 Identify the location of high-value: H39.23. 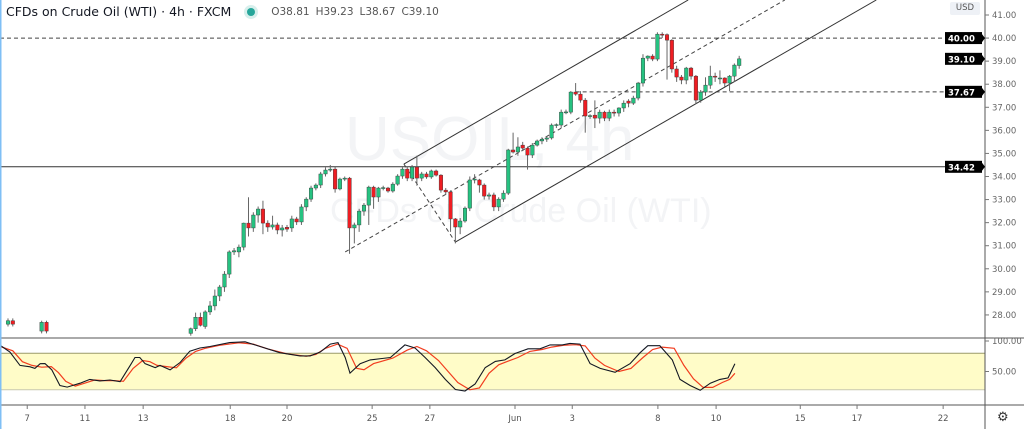
(334, 11).